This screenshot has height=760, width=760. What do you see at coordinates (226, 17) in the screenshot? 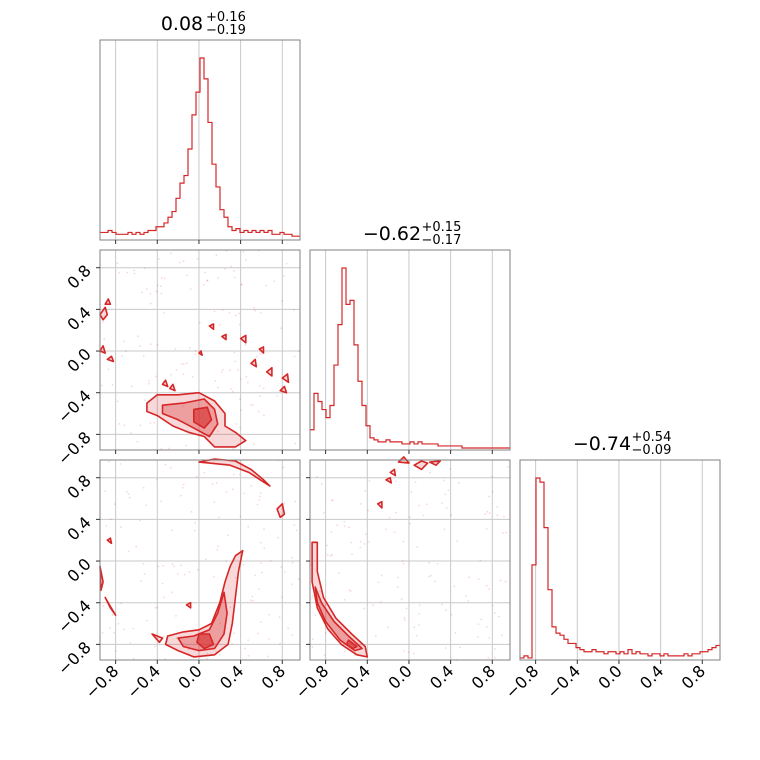
I see `title-upper-0: +0.16` at bounding box center [226, 17].